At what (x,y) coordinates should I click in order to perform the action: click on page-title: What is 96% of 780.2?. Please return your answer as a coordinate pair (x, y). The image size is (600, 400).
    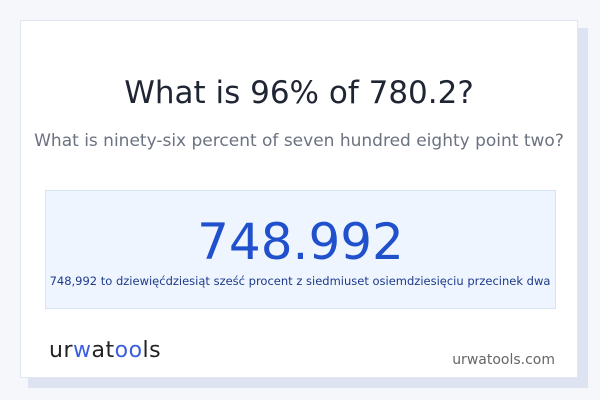
    Looking at the image, I should click on (299, 93).